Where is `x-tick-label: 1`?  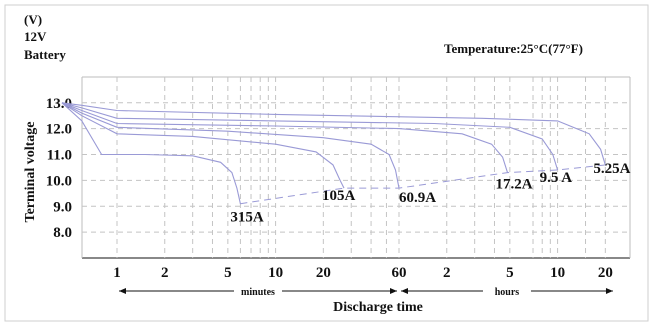
x-tick-label: 1 is located at coordinates (117, 273).